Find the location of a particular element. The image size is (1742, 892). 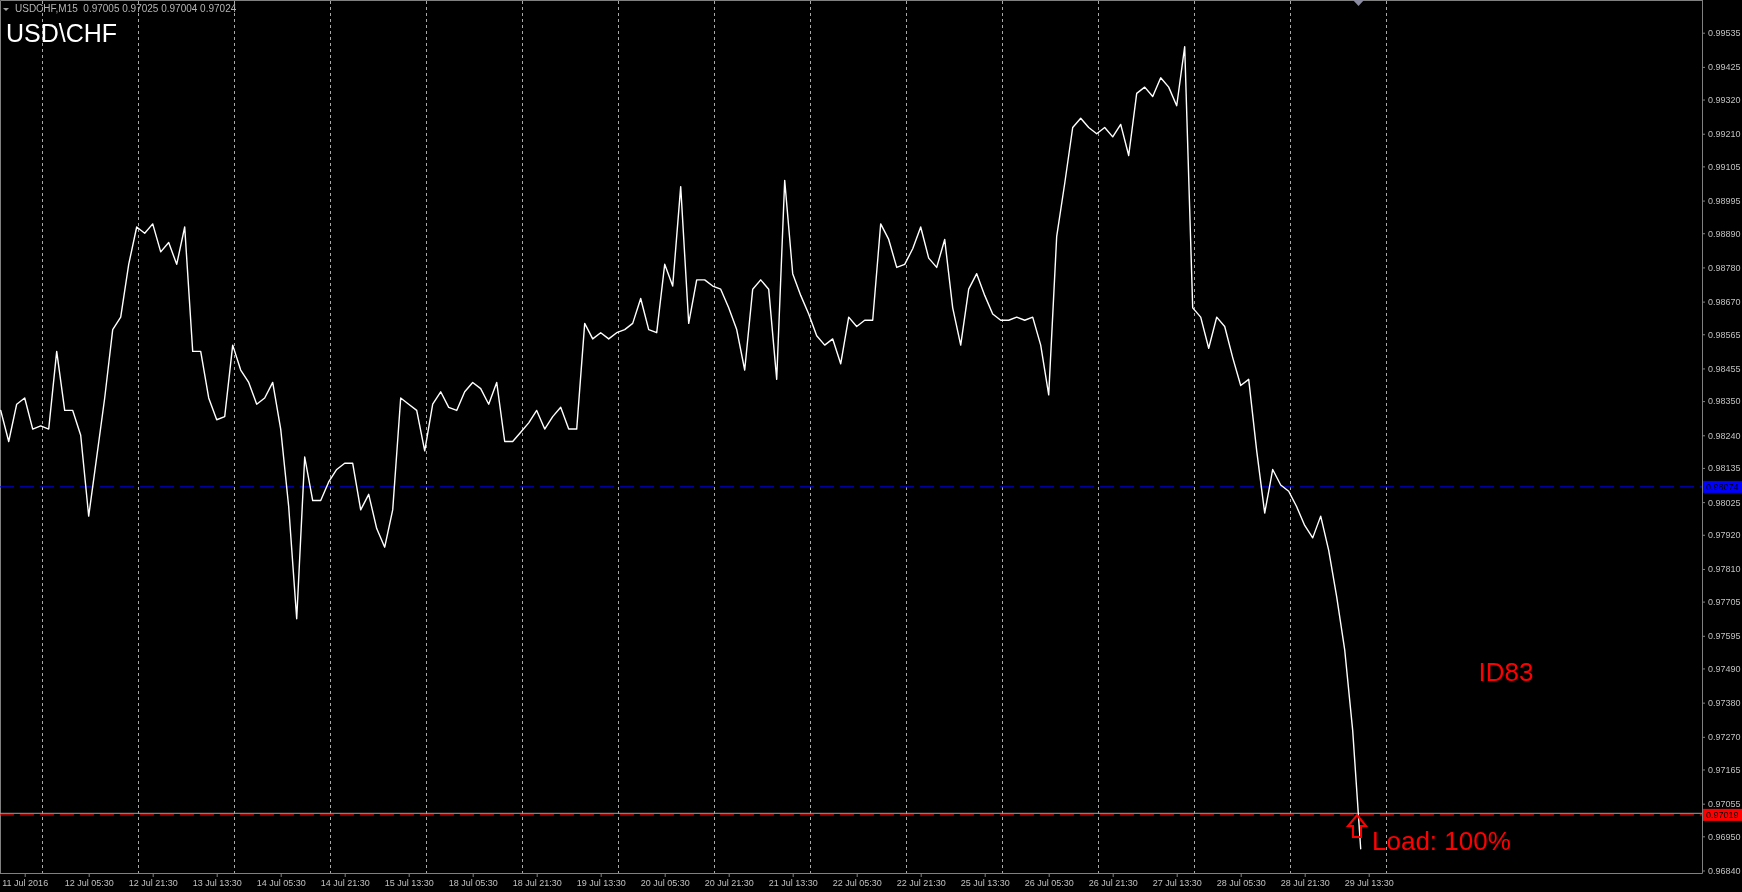

y-tick-label: 0.97810 is located at coordinates (1724, 569).